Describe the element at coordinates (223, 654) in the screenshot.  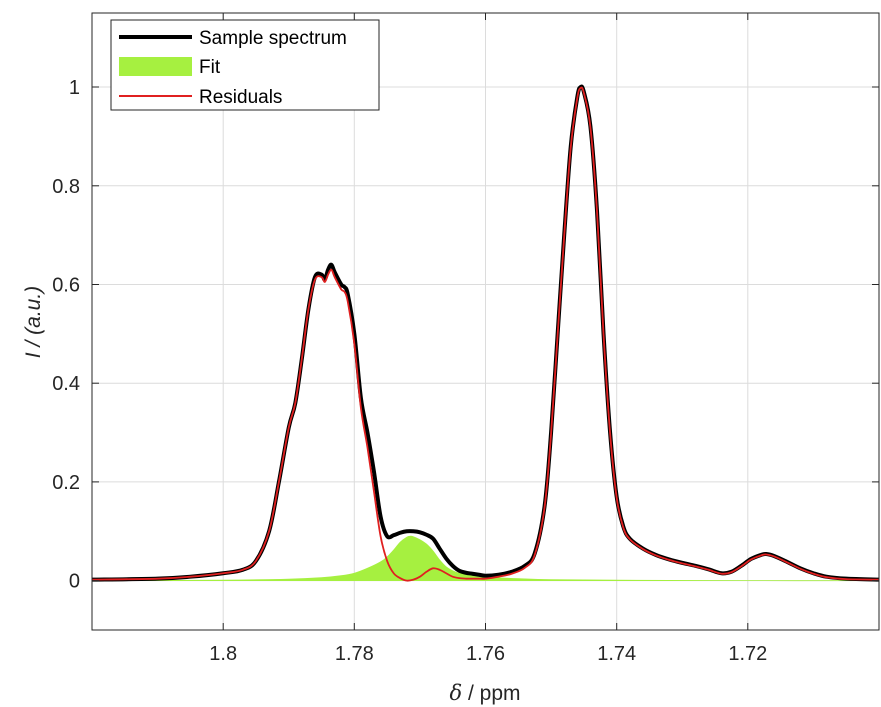
I see `x-tick-label: 1.8` at that location.